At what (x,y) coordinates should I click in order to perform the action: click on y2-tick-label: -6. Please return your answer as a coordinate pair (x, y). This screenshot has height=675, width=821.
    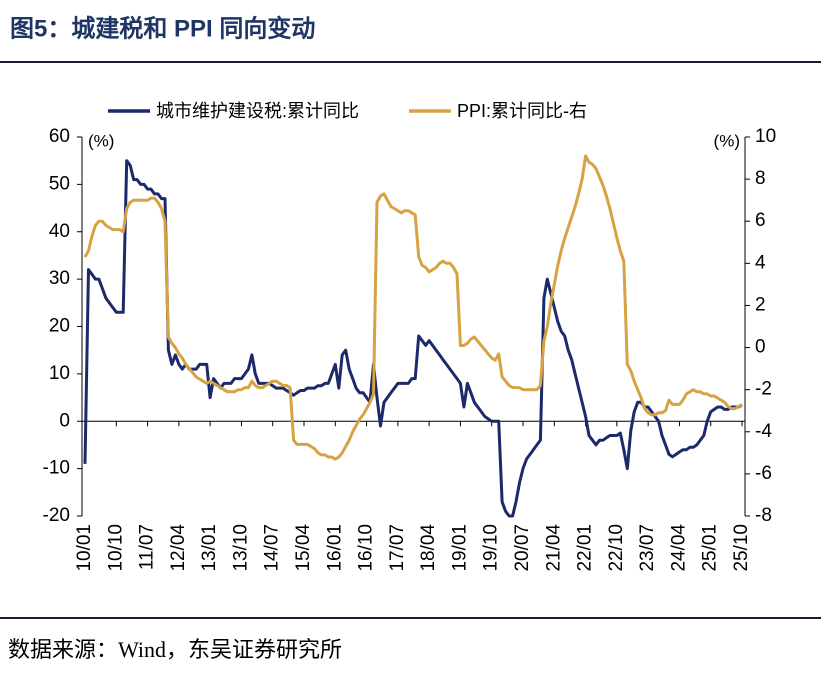
    Looking at the image, I should click on (763, 473).